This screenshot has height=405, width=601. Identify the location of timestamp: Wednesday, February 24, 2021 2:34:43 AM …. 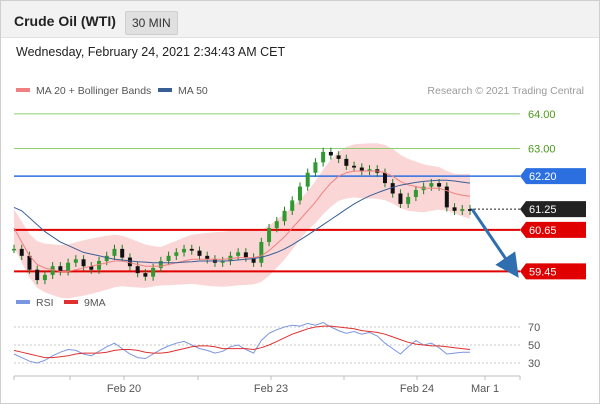
(151, 52).